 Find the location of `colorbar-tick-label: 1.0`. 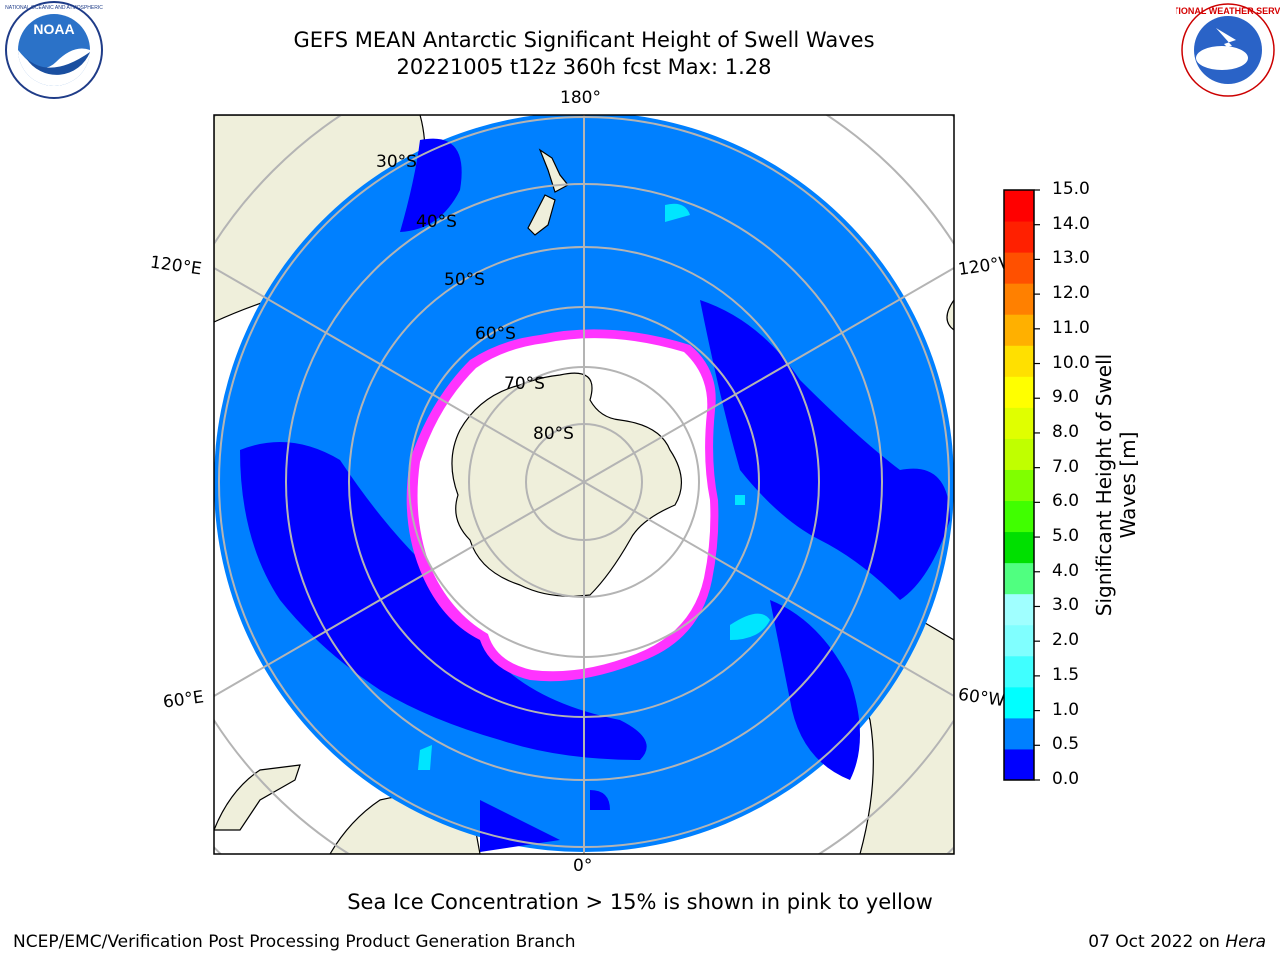

colorbar-tick-label: 1.0 is located at coordinates (1066, 709).